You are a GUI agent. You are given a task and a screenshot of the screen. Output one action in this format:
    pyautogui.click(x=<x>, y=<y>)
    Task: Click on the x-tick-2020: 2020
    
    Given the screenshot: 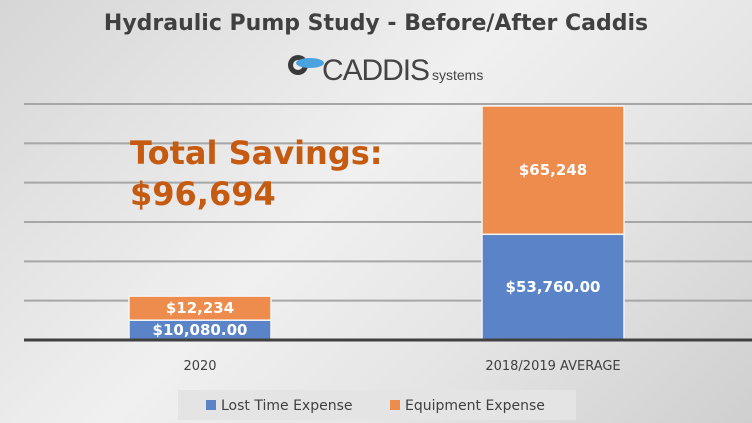 What is the action you would take?
    pyautogui.click(x=199, y=366)
    